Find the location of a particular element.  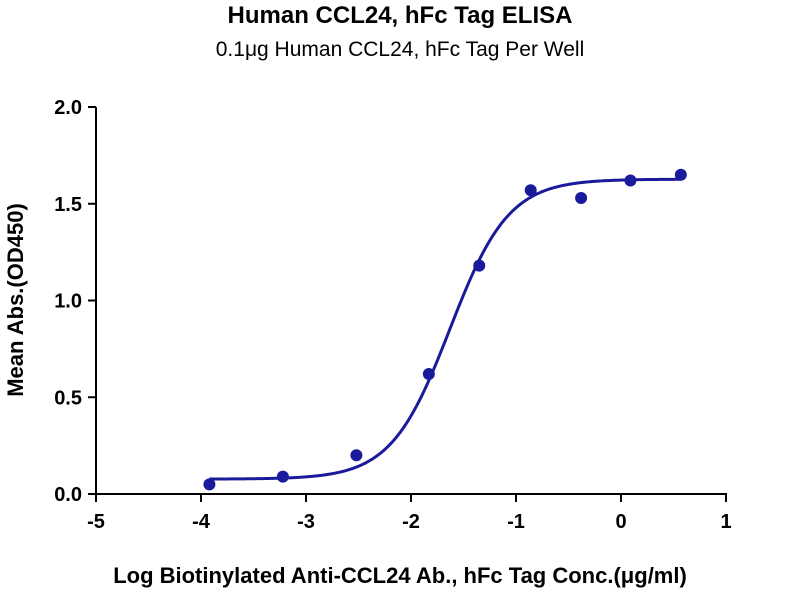

x-tick-label: 0 is located at coordinates (620, 522).